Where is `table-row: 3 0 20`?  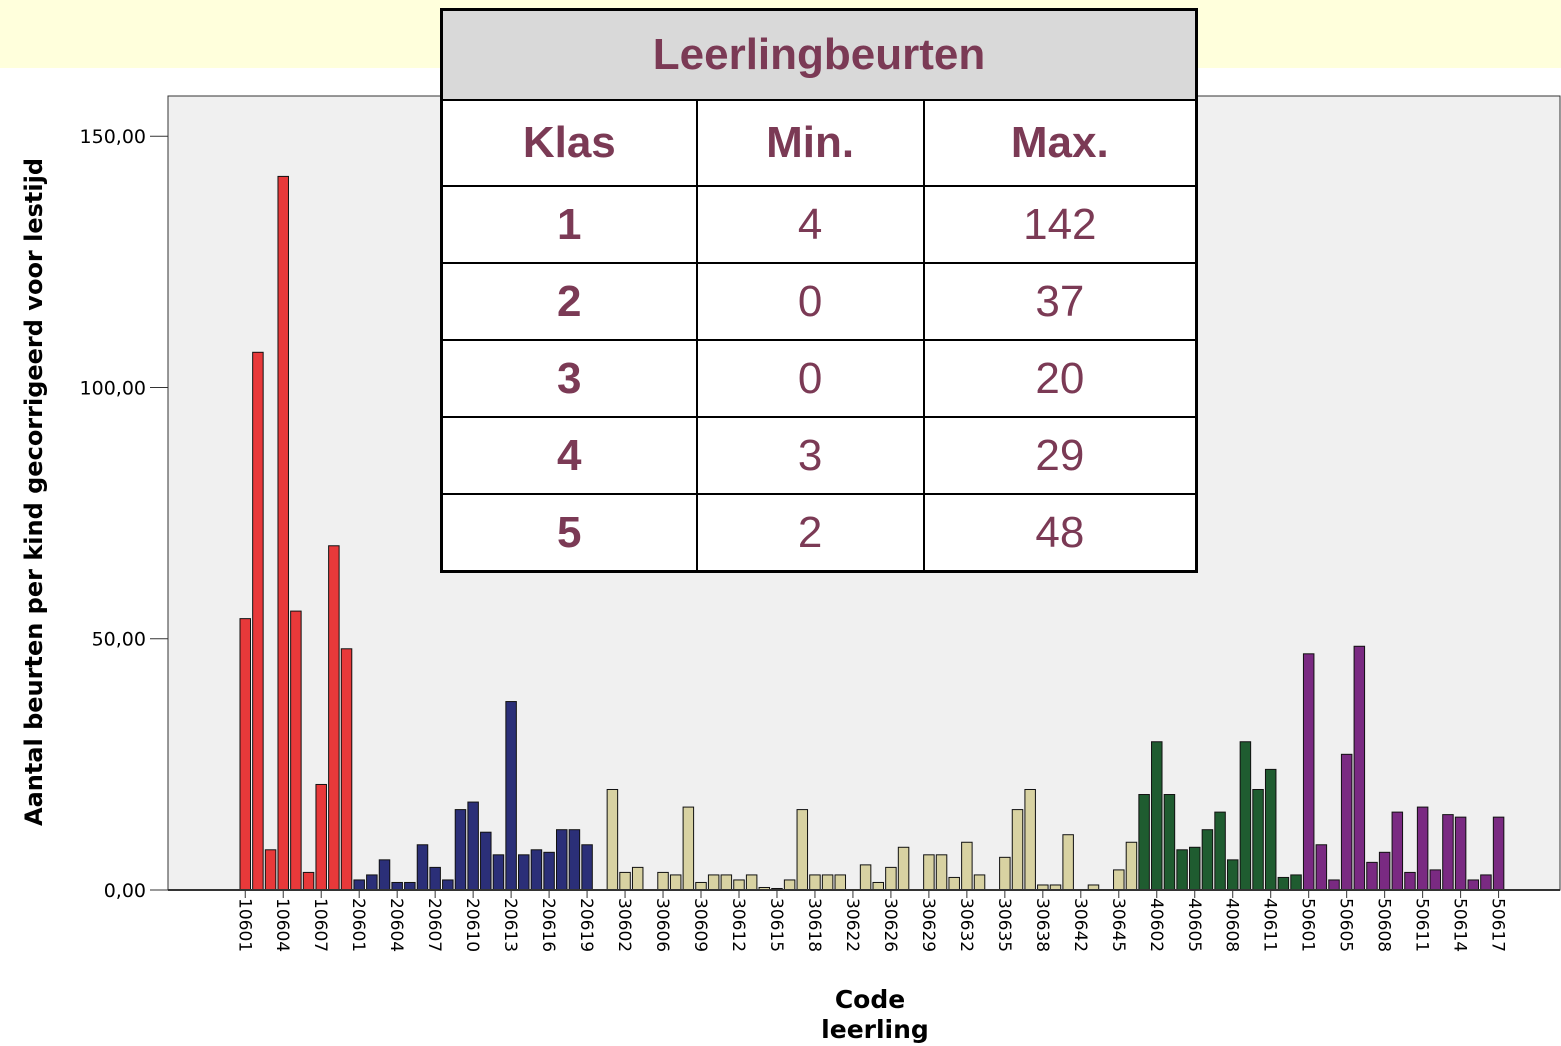
table-row: 3 0 20 is located at coordinates (819, 378).